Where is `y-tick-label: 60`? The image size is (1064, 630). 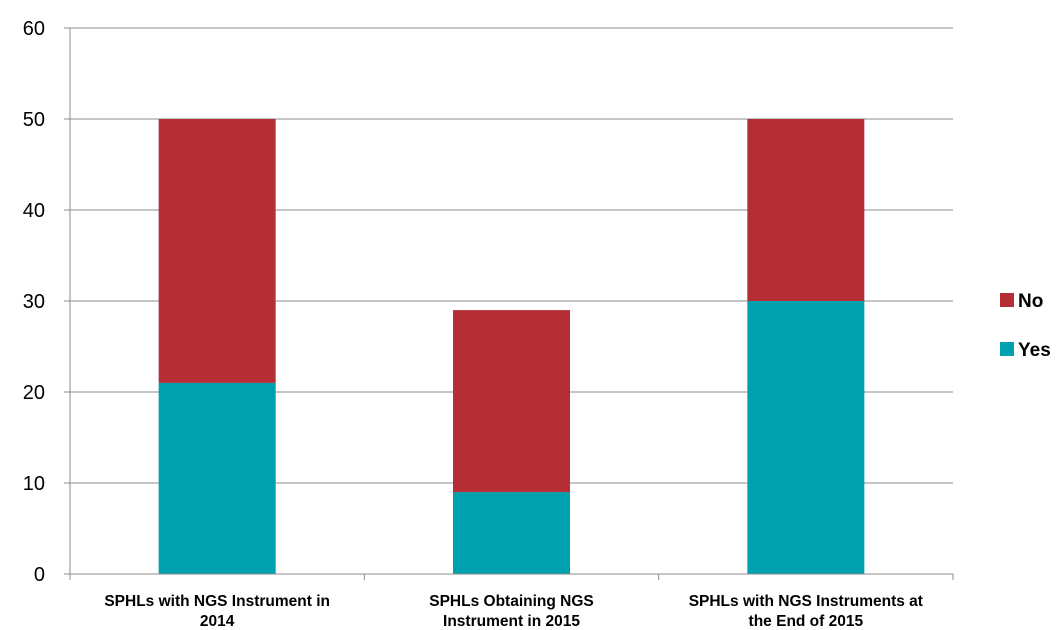
y-tick-label: 60 is located at coordinates (34, 29).